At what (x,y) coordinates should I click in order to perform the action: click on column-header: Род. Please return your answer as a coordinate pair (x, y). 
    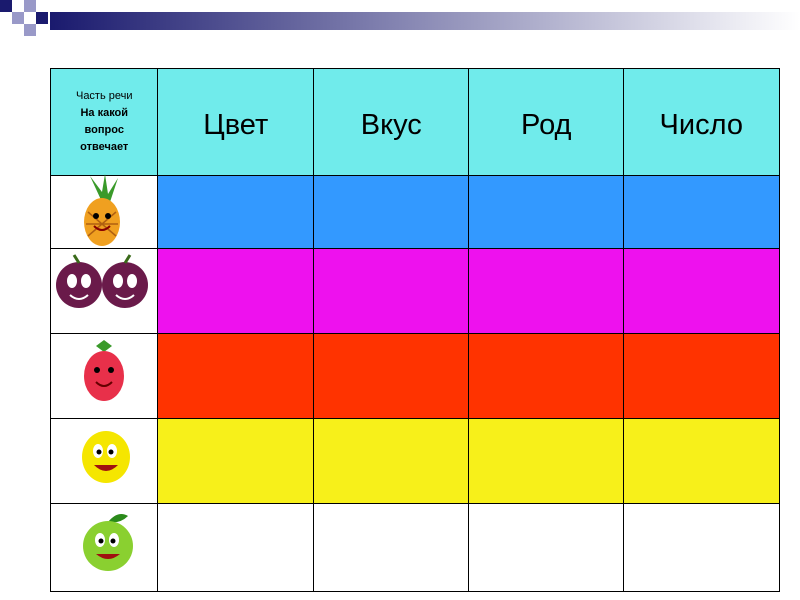
    Looking at the image, I should click on (546, 125).